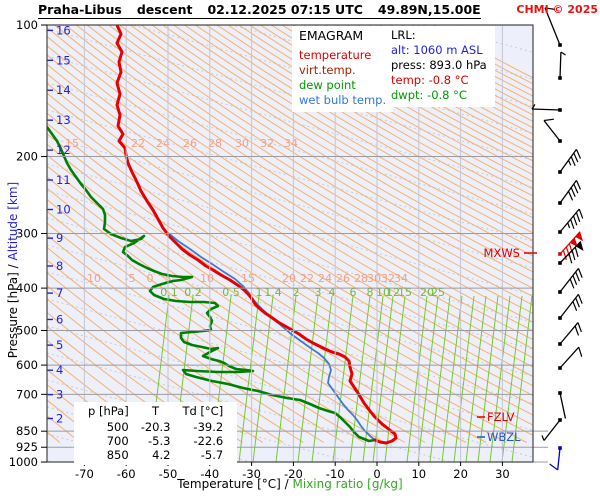  What do you see at coordinates (59, 319) in the screenshot?
I see `altitude-tick-label: 6` at bounding box center [59, 319].